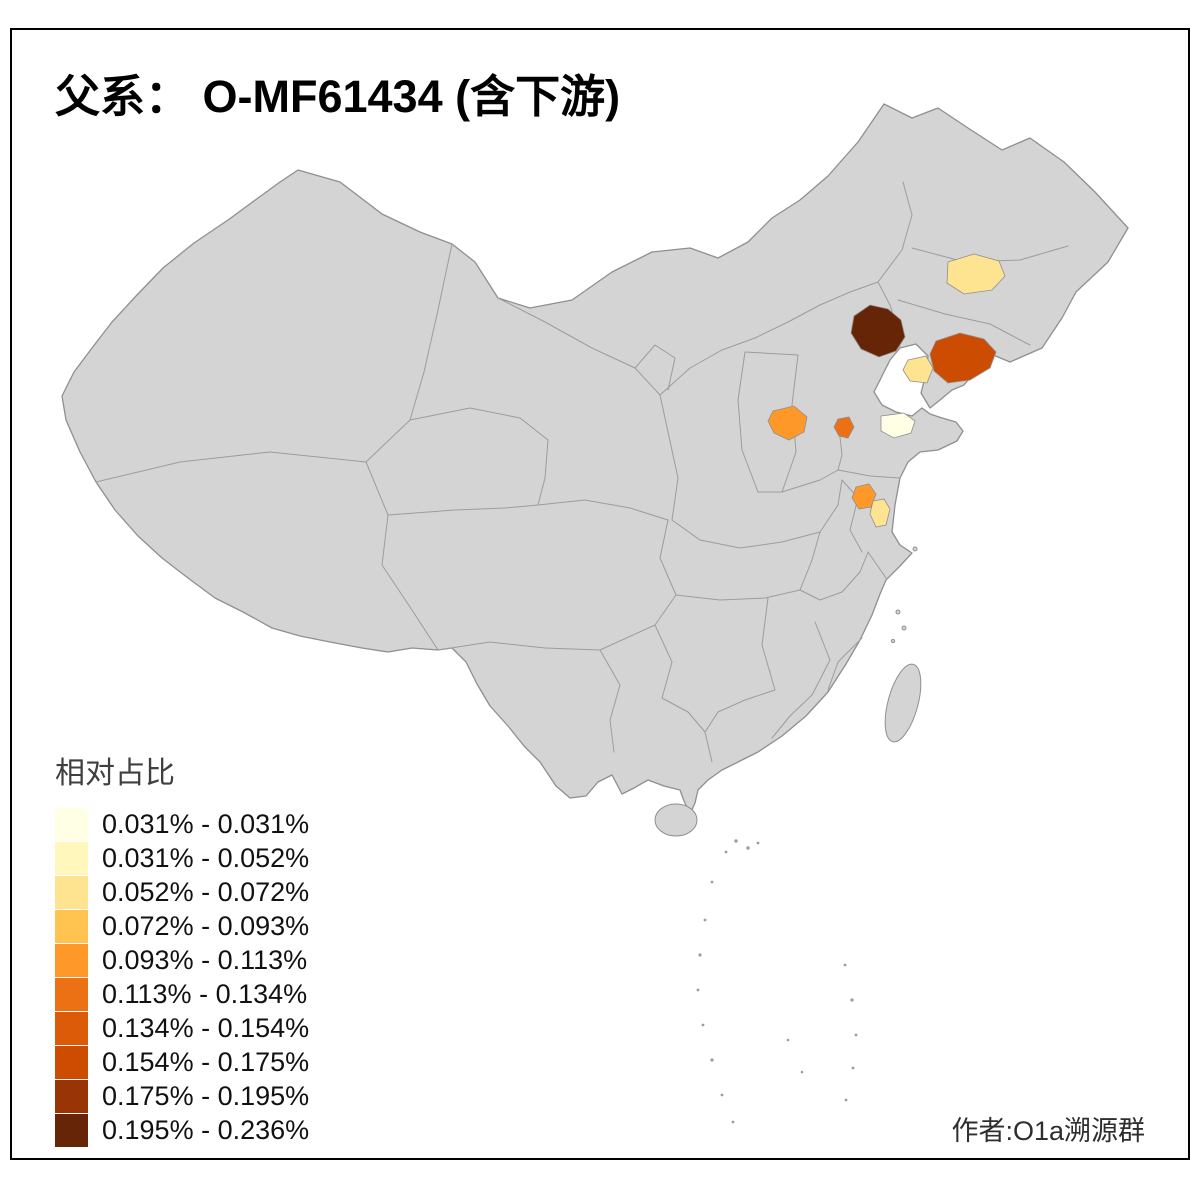 This screenshot has height=1200, width=1200. What do you see at coordinates (676, 820) in the screenshot?
I see `hainan-island` at bounding box center [676, 820].